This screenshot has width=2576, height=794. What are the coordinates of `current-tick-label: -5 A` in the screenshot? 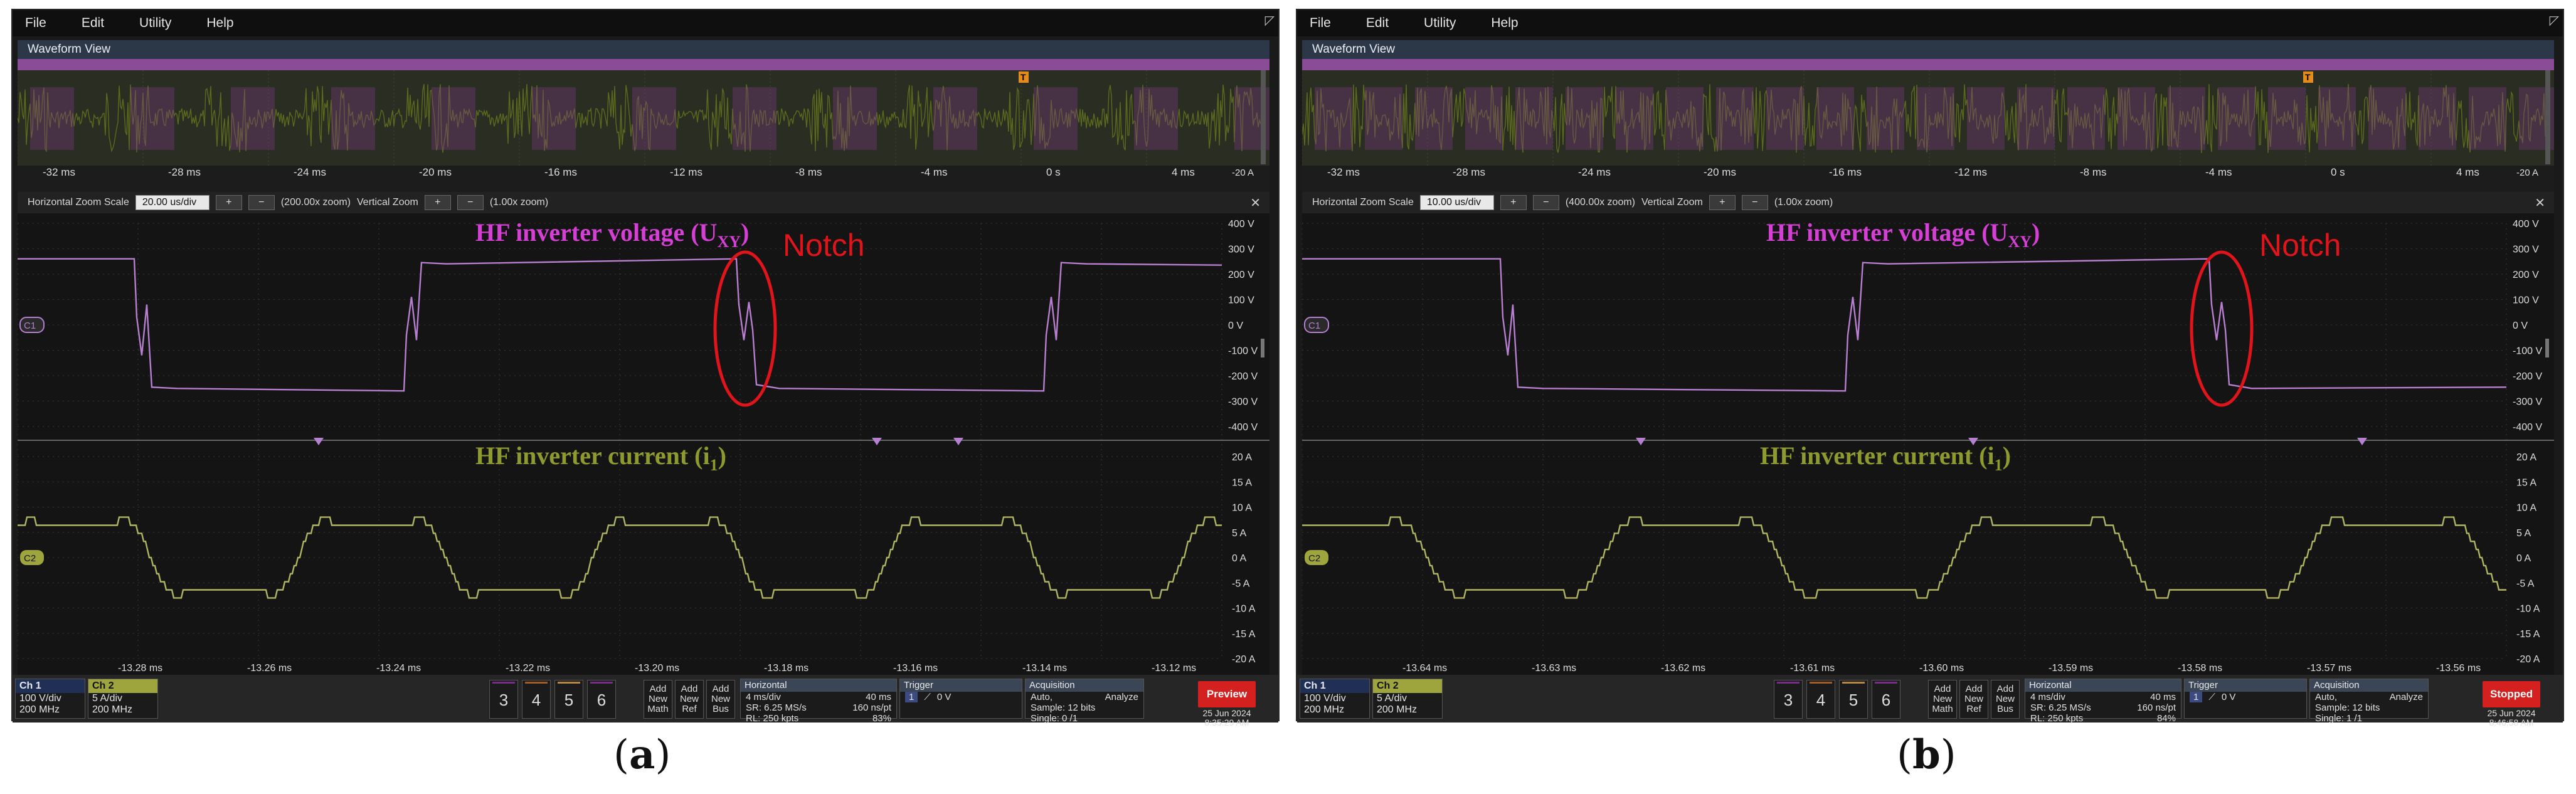 It's located at (1241, 583).